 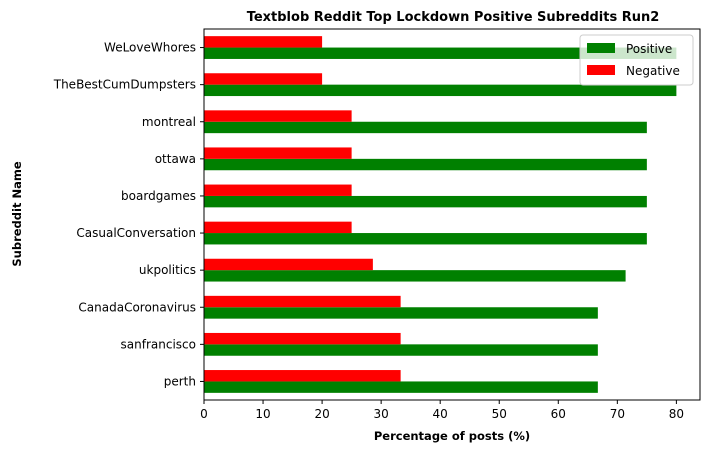 What do you see at coordinates (499, 414) in the screenshot?
I see `x-tick-label: 50` at bounding box center [499, 414].